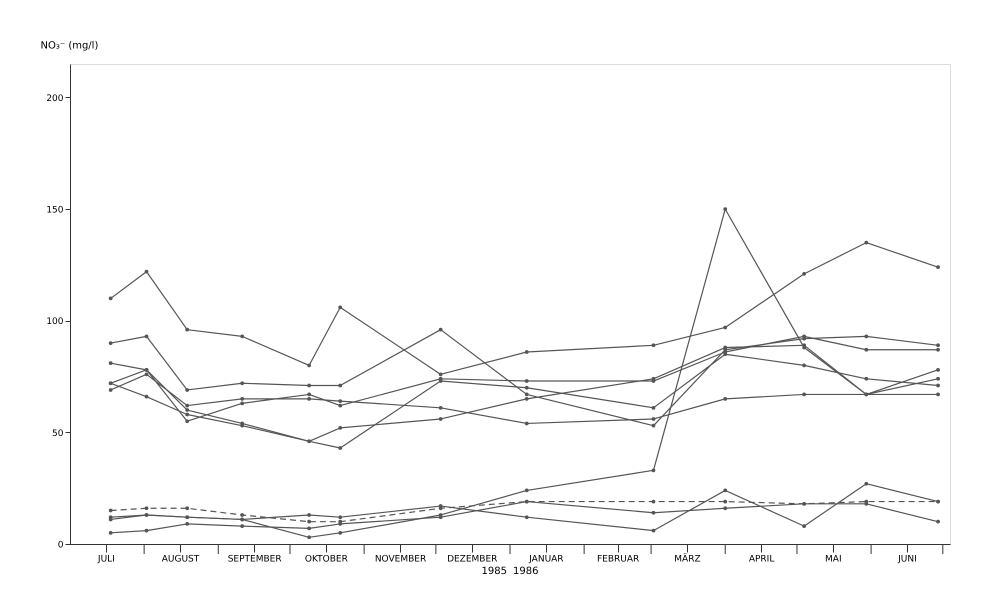 This screenshot has width=981, height=600. What do you see at coordinates (55, 322) in the screenshot?
I see `y-tick-label: 100` at bounding box center [55, 322].